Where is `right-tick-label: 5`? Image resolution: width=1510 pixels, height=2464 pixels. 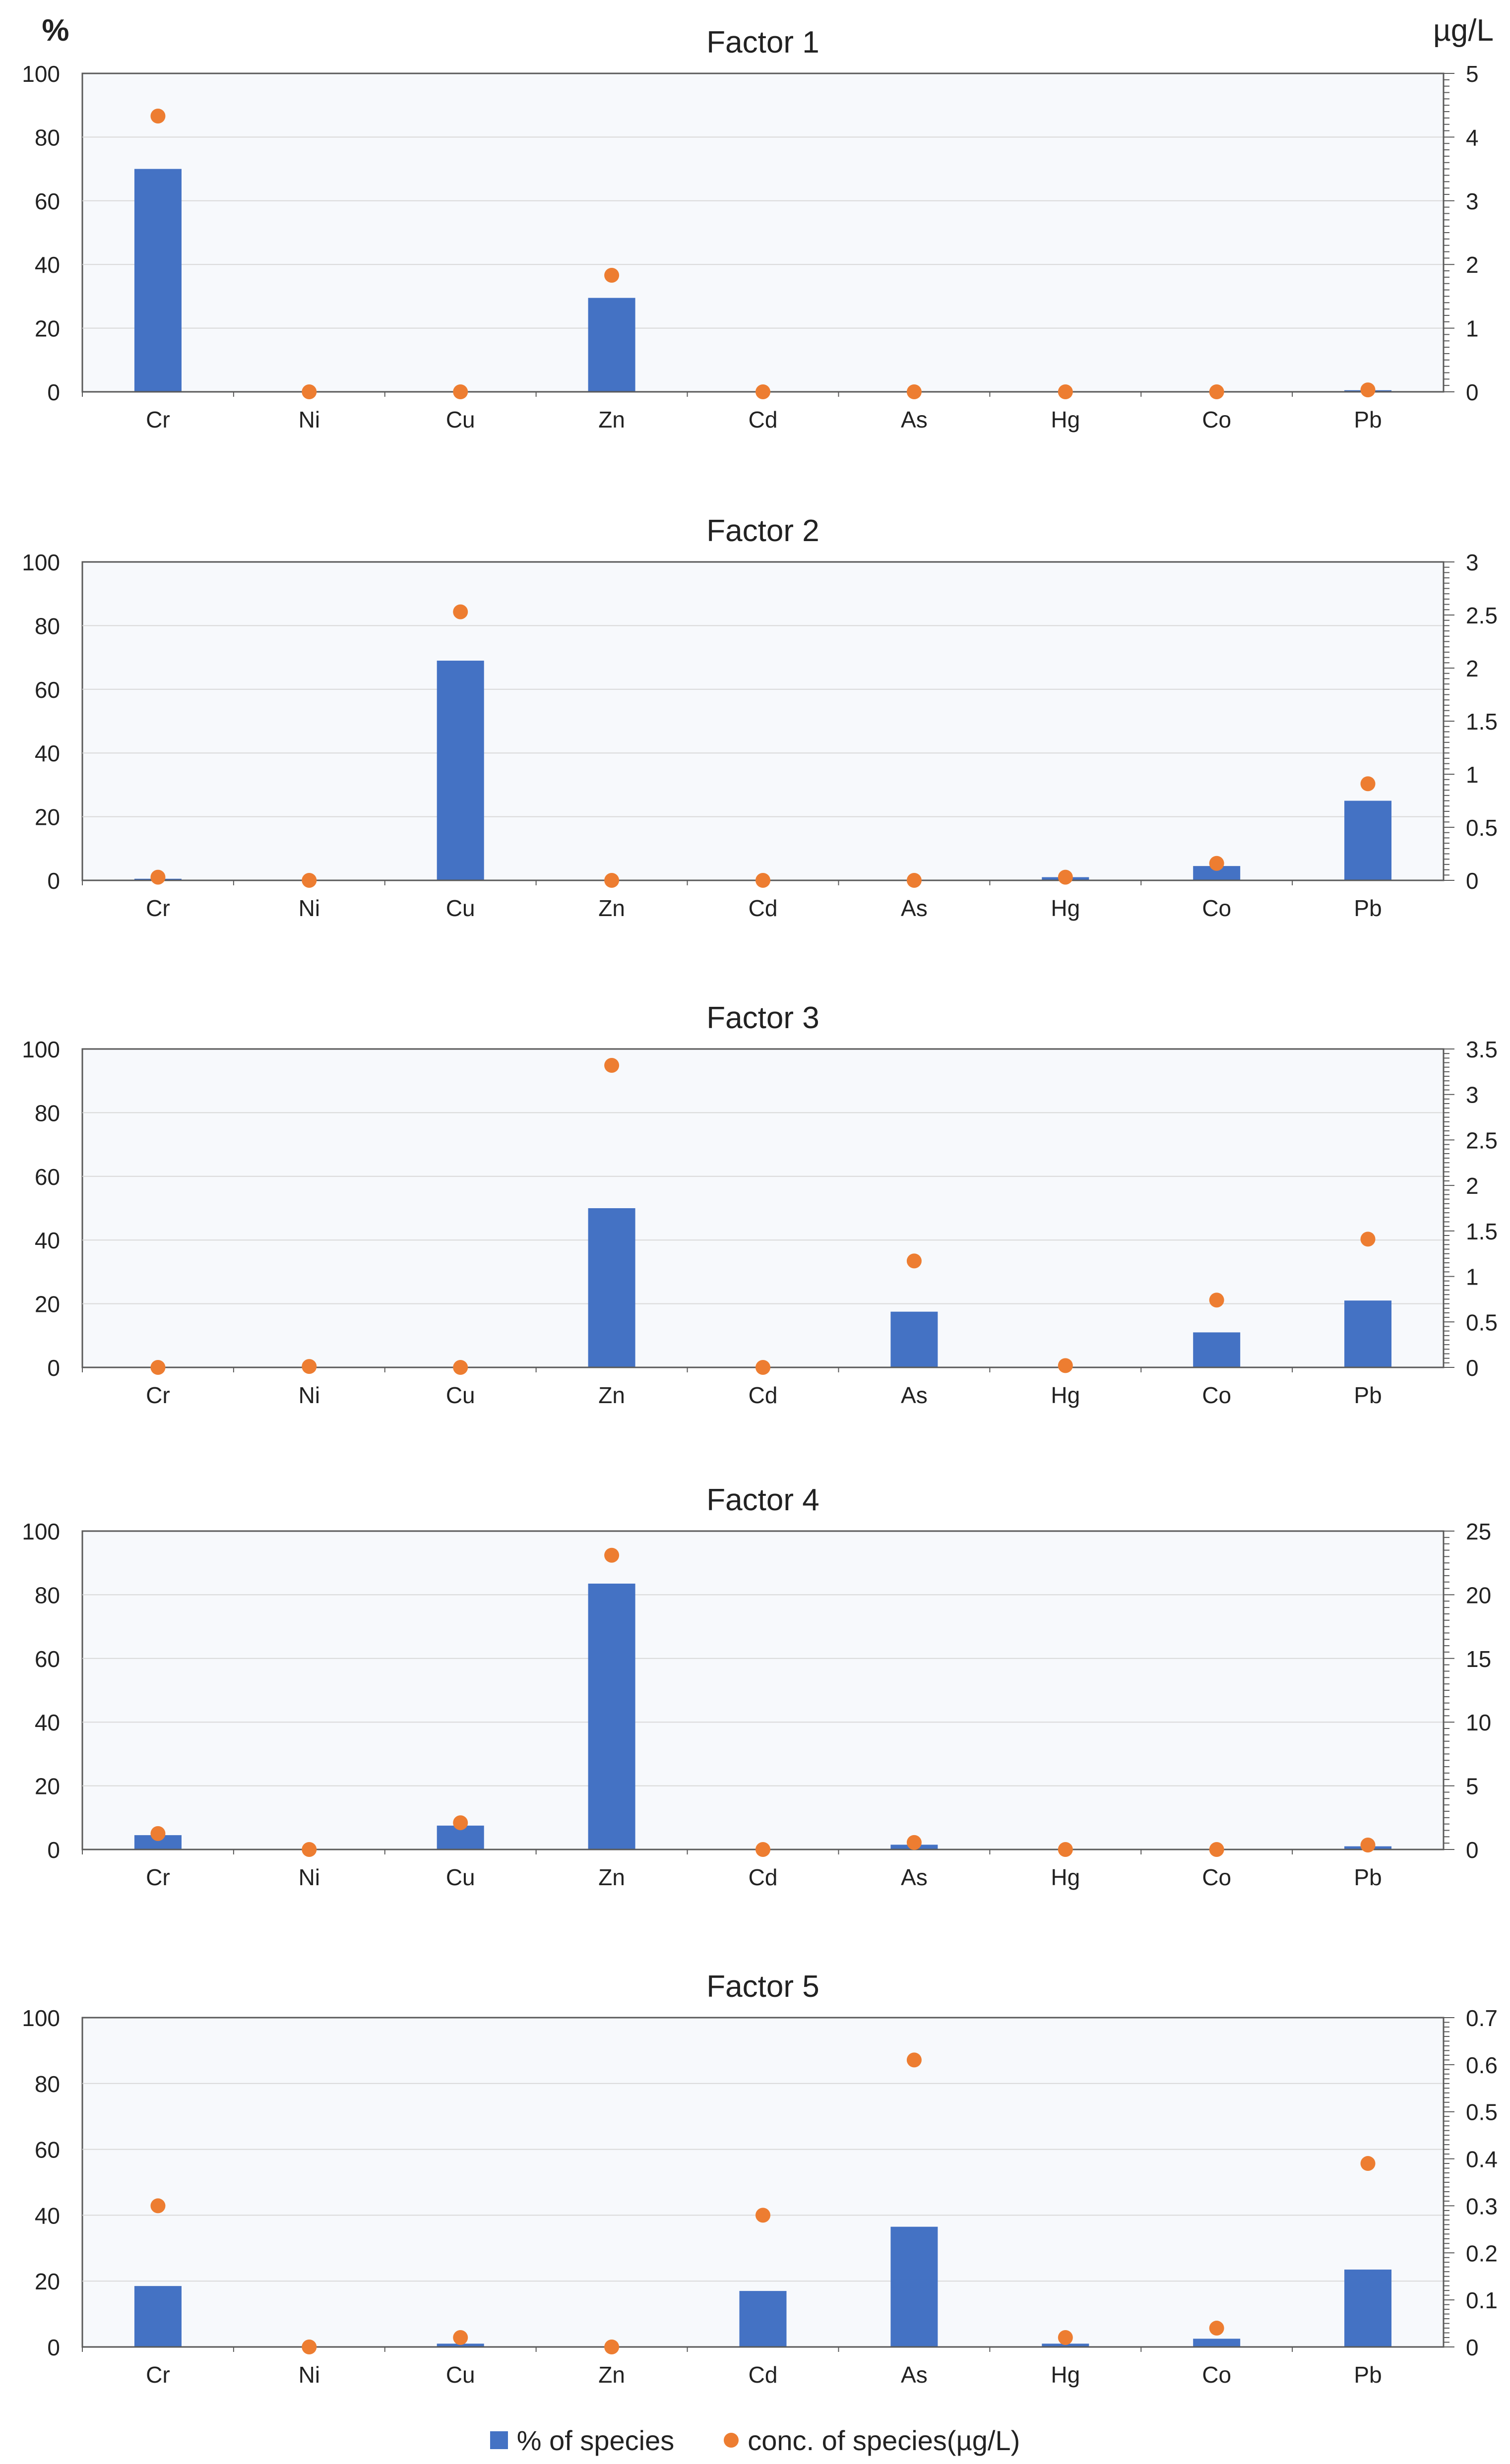
right-tick-label: 5 is located at coordinates (1473, 1786).